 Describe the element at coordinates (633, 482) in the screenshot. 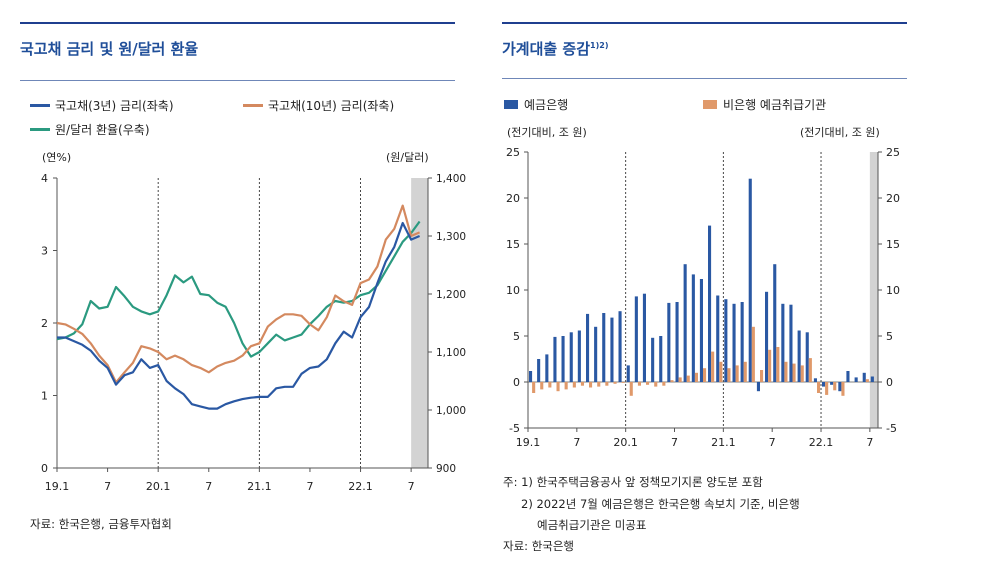

I see `note-1: 주: 1) 한국주택금융공사 앞 정책모기지론 양도분 포함` at that location.